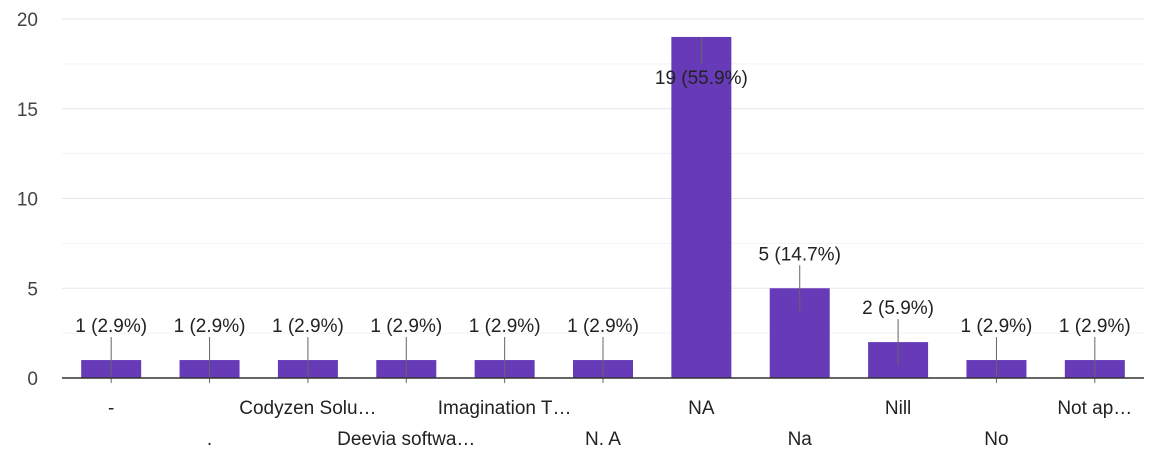  I want to click on x-category-label: Nill, so click(898, 408).